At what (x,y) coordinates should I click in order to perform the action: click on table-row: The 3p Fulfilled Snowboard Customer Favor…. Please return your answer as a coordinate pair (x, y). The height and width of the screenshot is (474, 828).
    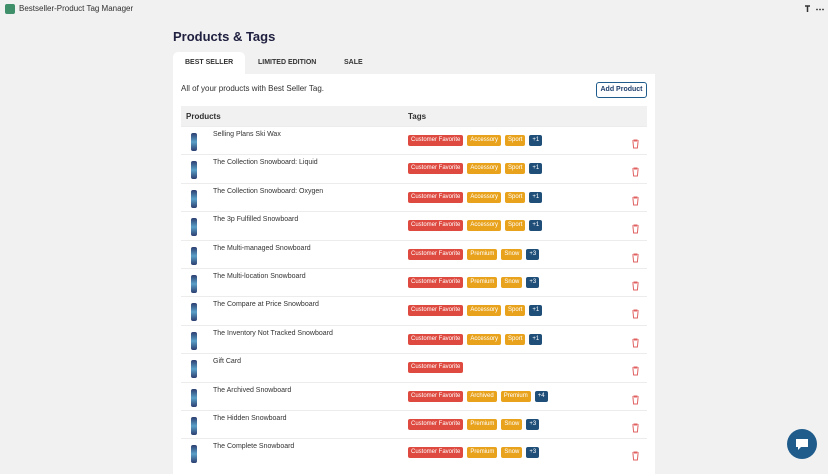
    Looking at the image, I should click on (414, 225).